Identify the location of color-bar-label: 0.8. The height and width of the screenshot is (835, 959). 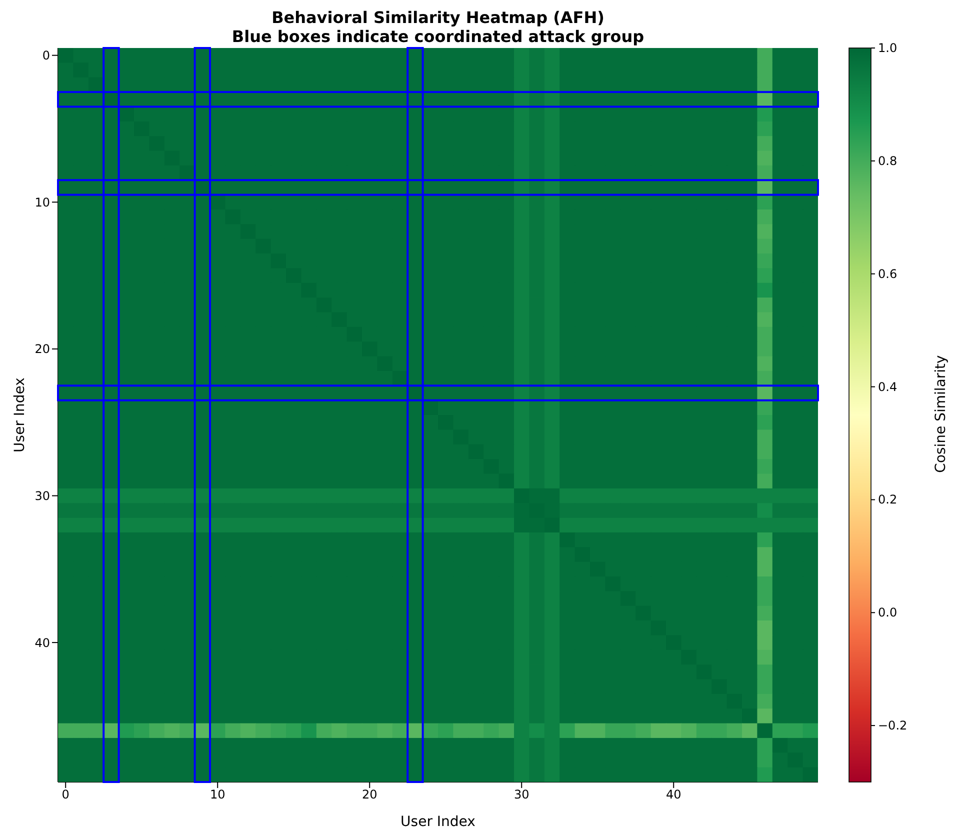
(888, 161).